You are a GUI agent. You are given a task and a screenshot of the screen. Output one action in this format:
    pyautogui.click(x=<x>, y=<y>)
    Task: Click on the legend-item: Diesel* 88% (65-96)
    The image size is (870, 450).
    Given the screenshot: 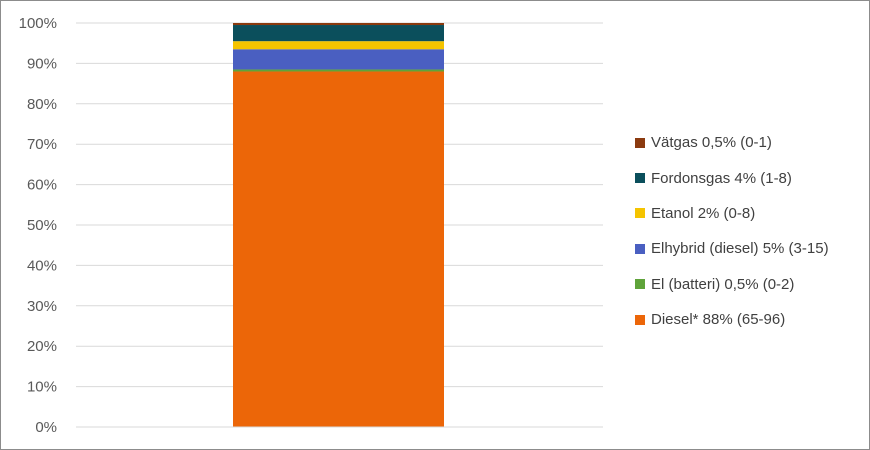 What is the action you would take?
    pyautogui.click(x=750, y=319)
    